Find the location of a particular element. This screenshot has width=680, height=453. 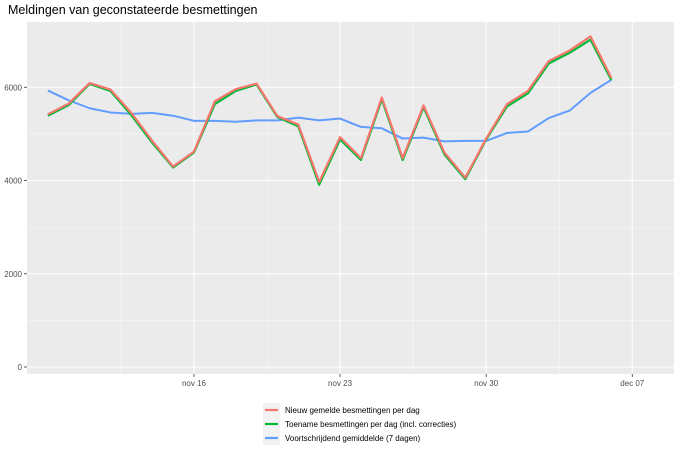

x-tick-label: nov 16 is located at coordinates (194, 383).